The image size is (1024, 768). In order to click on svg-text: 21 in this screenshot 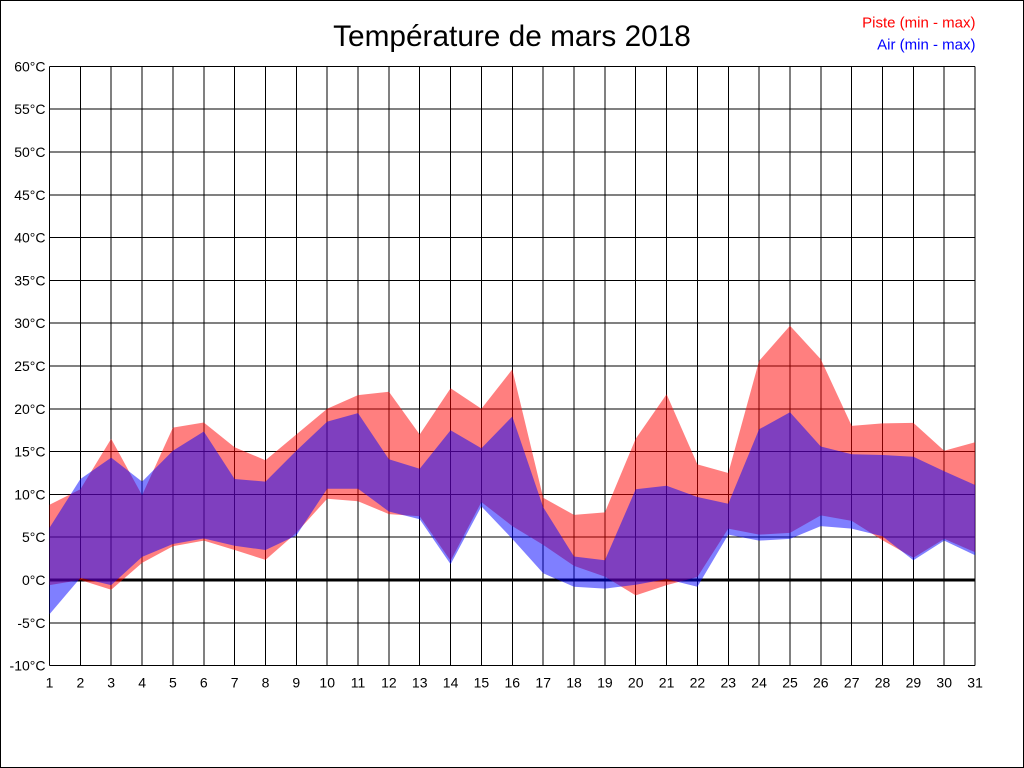, I will do `click(667, 683)`.